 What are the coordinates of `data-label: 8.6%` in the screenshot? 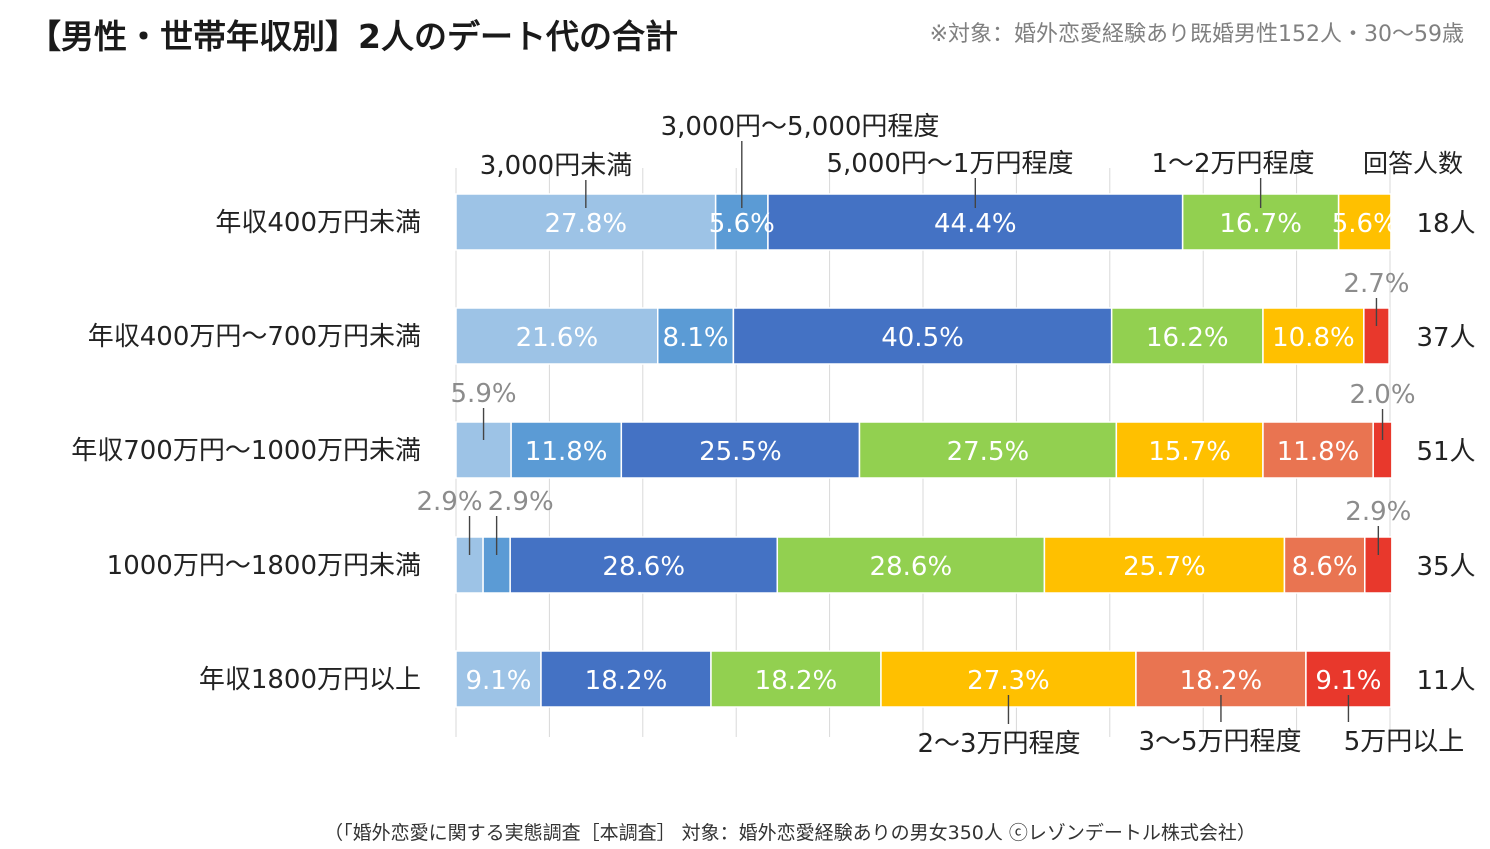 It's located at (1325, 567).